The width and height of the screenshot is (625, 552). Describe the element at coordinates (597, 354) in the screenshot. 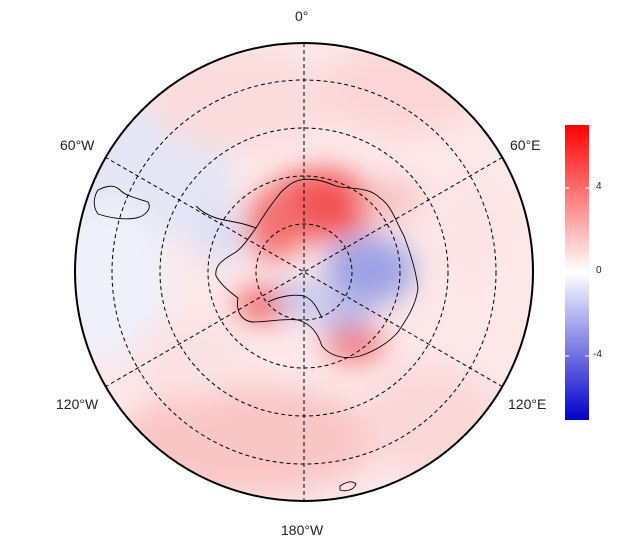

I see `colorbar-tick-label: -4` at that location.